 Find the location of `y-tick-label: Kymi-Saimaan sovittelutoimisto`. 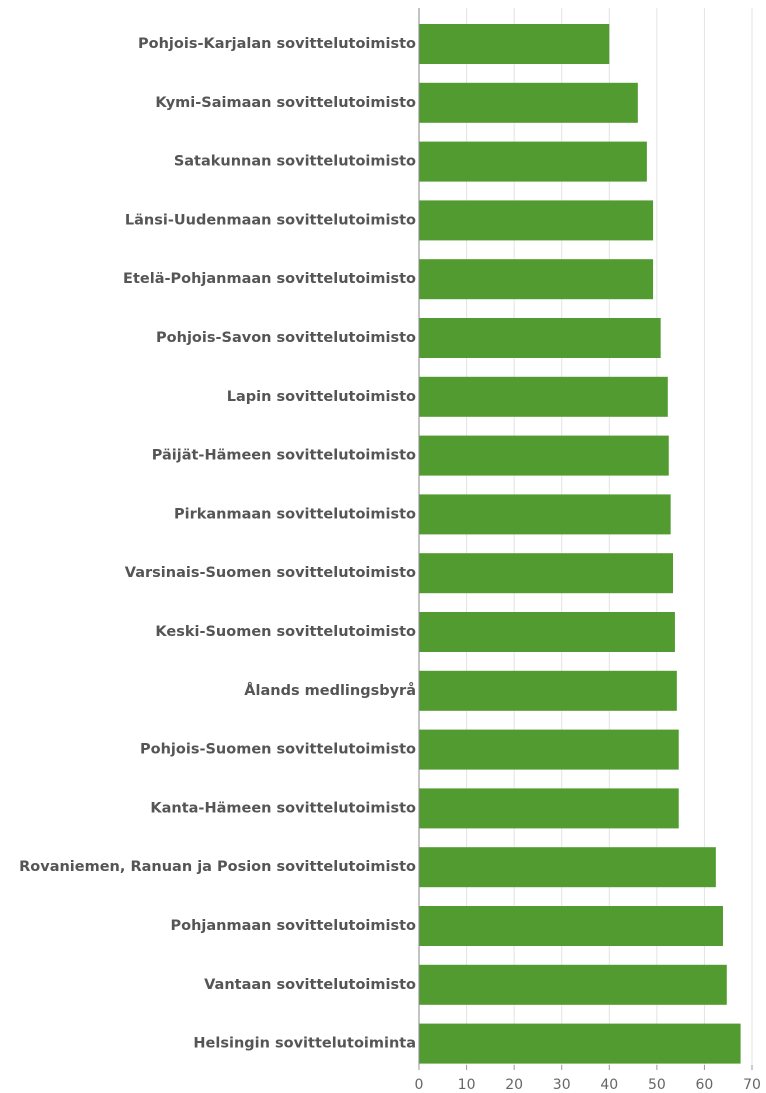

y-tick-label: Kymi-Saimaan sovittelutoimisto is located at coordinates (285, 103).